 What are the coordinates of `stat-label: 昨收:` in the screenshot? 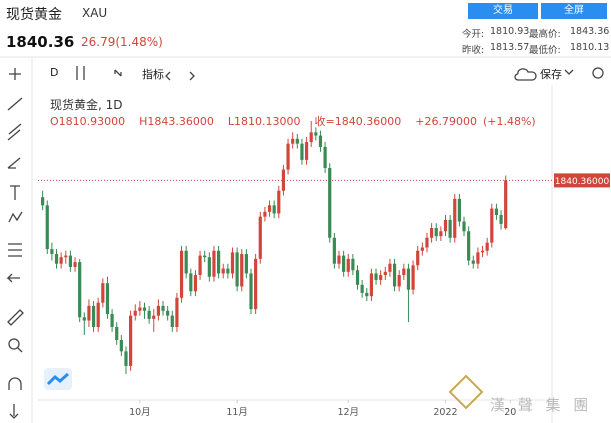 It's located at (473, 50).